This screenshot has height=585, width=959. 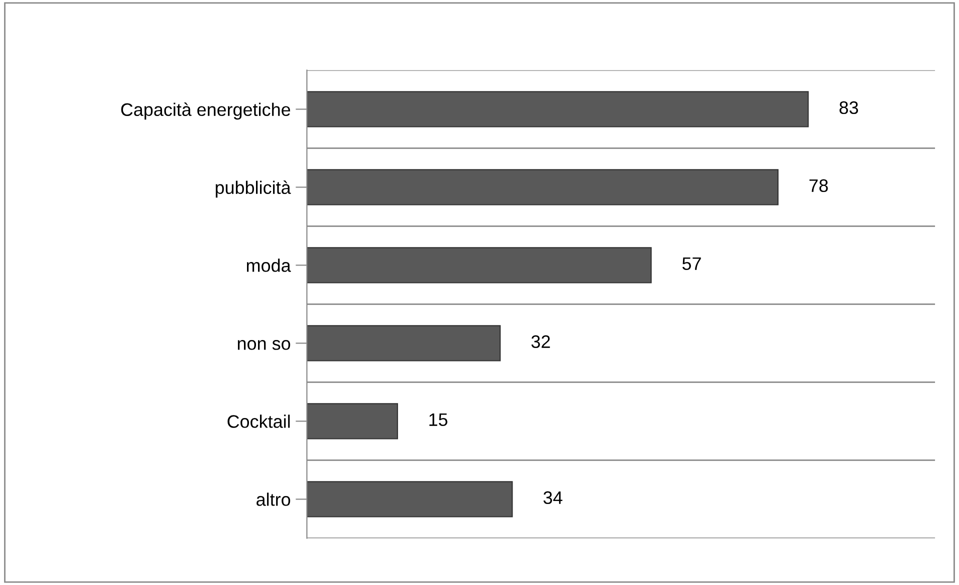 What do you see at coordinates (253, 189) in the screenshot?
I see `y-tick-label: pubblicità` at bounding box center [253, 189].